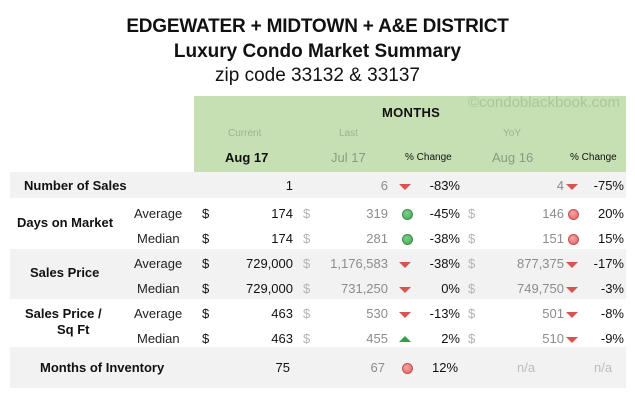  Describe the element at coordinates (512, 133) in the screenshot. I see `yoy-sublabel: YoY` at that location.